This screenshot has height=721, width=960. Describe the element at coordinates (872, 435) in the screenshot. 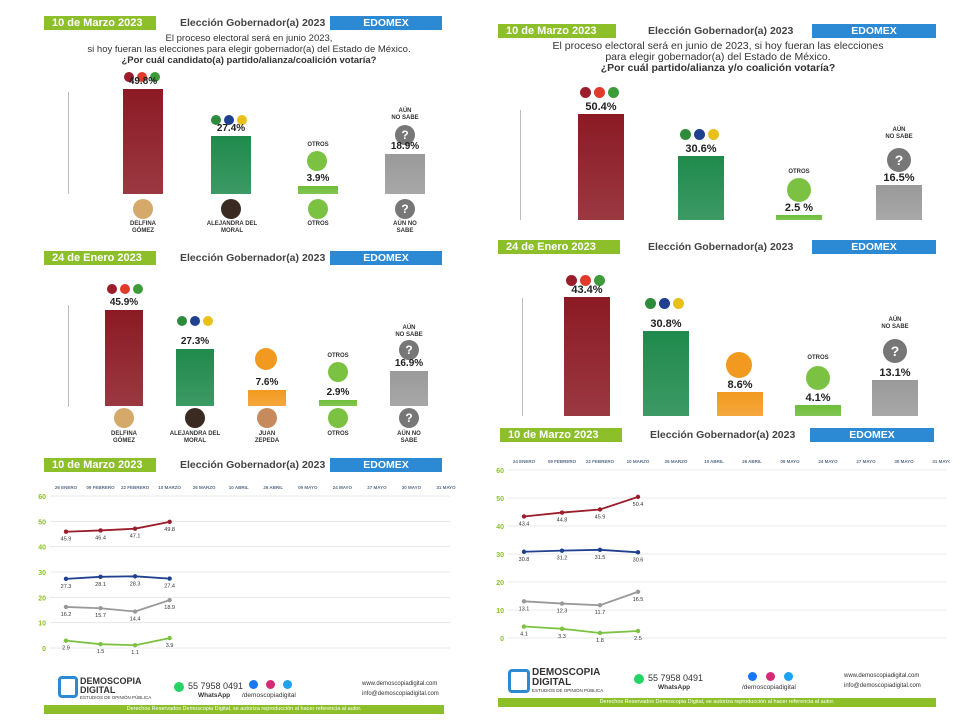

I see `panel-f-state: EDOMEX` at that location.